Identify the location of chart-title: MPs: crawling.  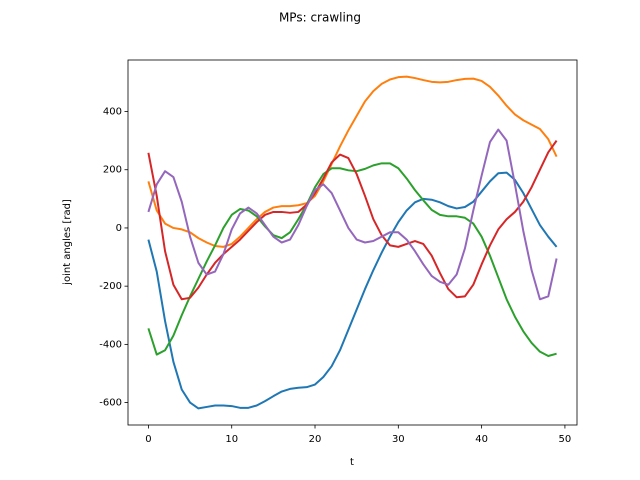
(320, 18).